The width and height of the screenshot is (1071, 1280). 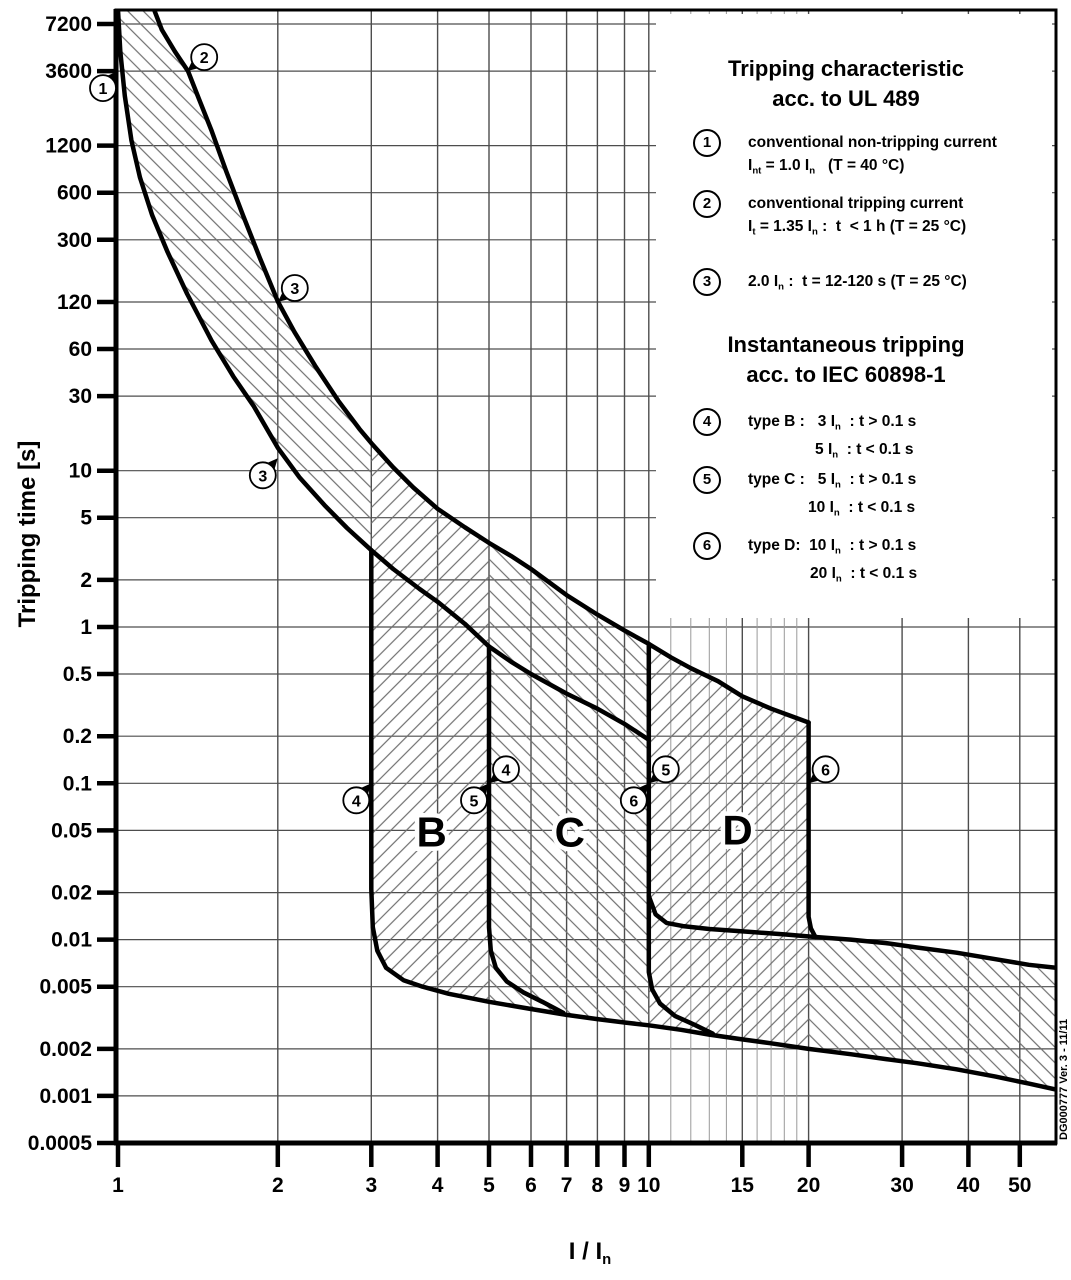 I want to click on marker-4: 4, so click(x=357, y=799).